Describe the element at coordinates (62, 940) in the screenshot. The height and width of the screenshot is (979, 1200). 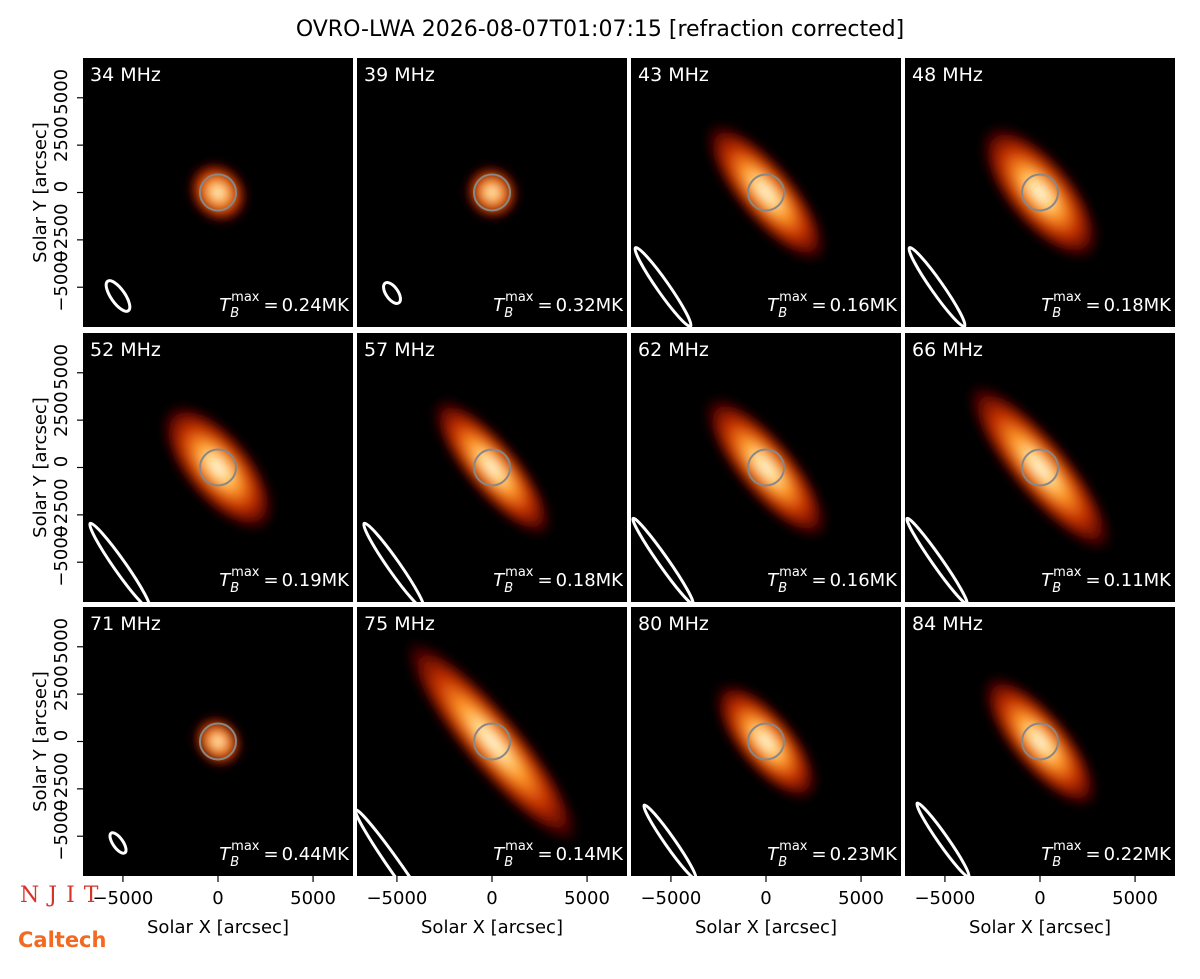
I see `logo: Caltech` at that location.